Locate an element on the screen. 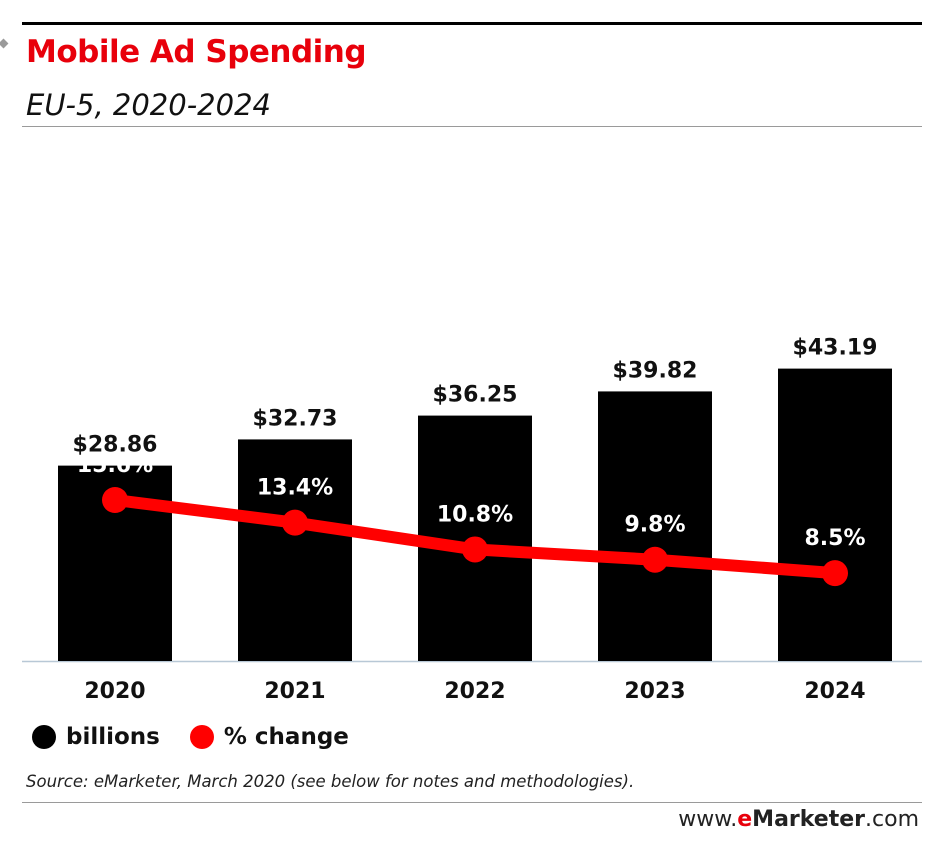  top-divider is located at coordinates (472, 23).